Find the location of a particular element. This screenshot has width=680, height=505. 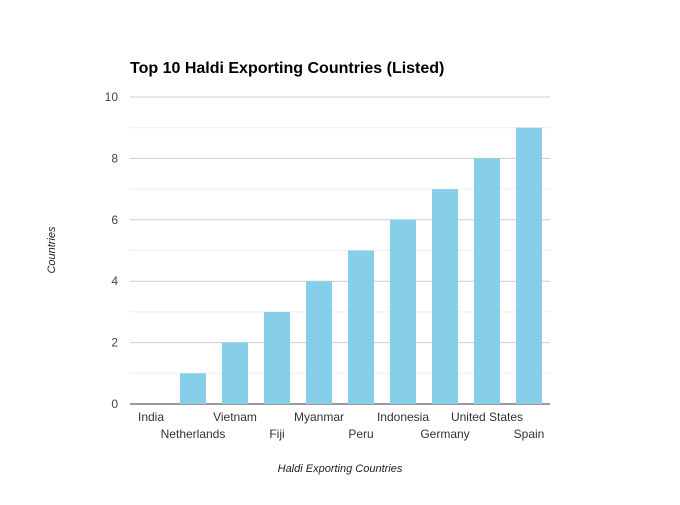

x-category-label: Indonesia is located at coordinates (403, 417).